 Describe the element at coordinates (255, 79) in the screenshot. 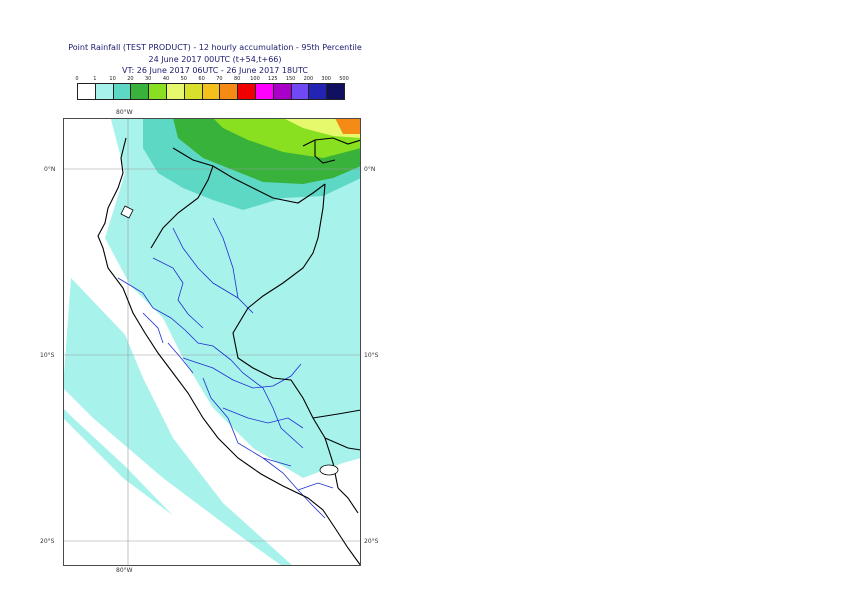

I see `legend-tick-label: 100` at that location.